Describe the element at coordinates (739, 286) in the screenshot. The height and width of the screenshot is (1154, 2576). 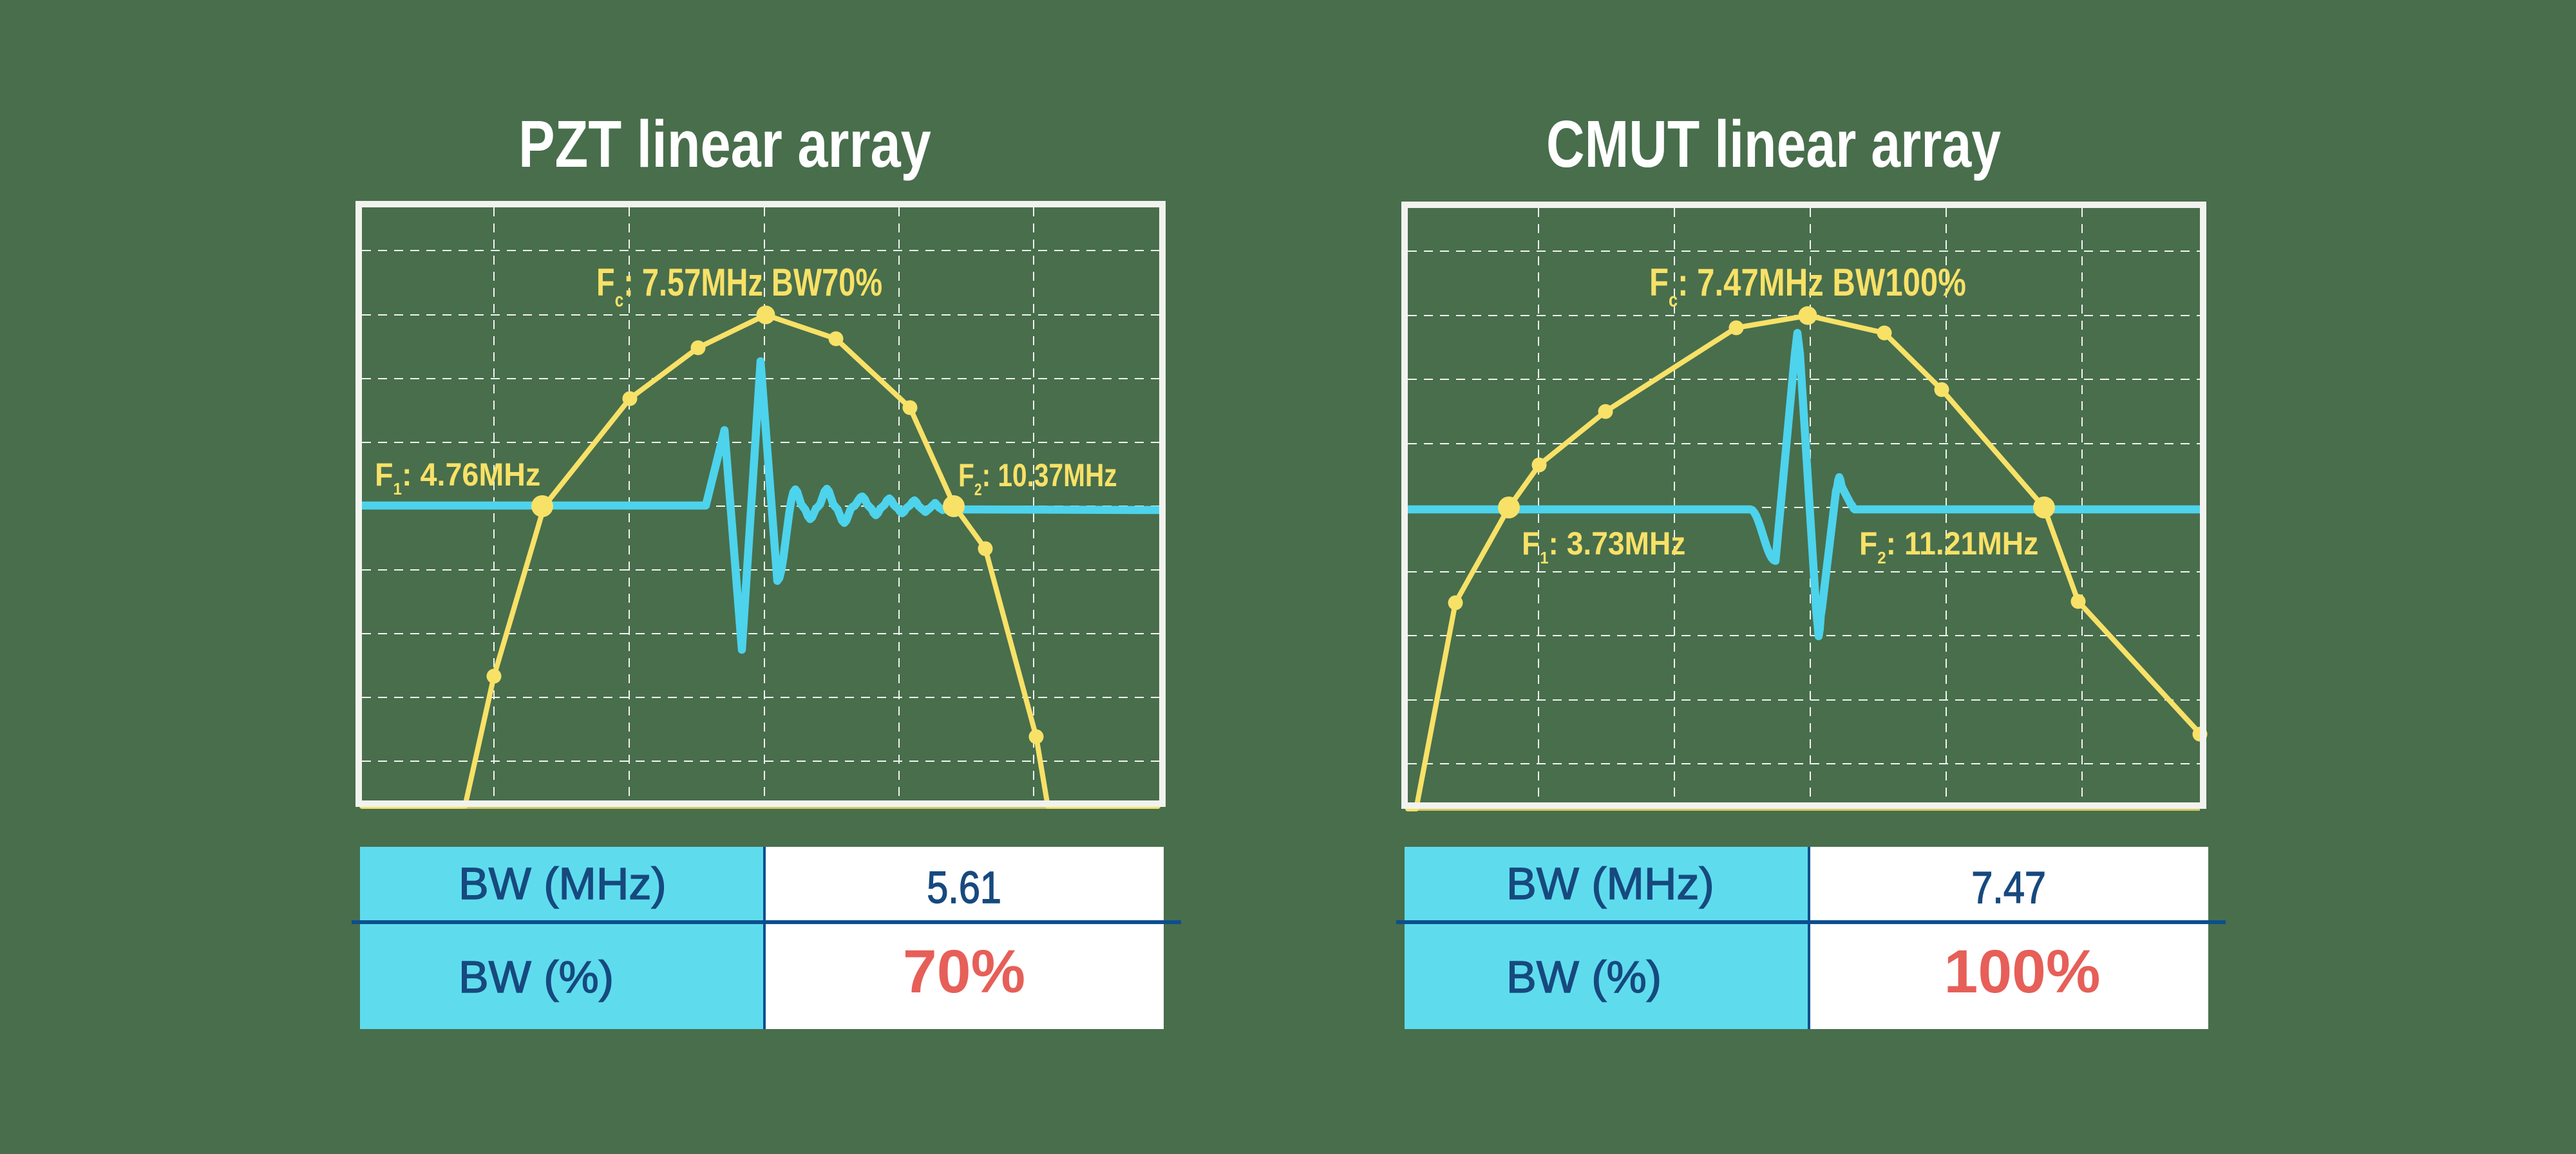
I see `svg-text: Fc: 7.57MHz BW70%` at that location.